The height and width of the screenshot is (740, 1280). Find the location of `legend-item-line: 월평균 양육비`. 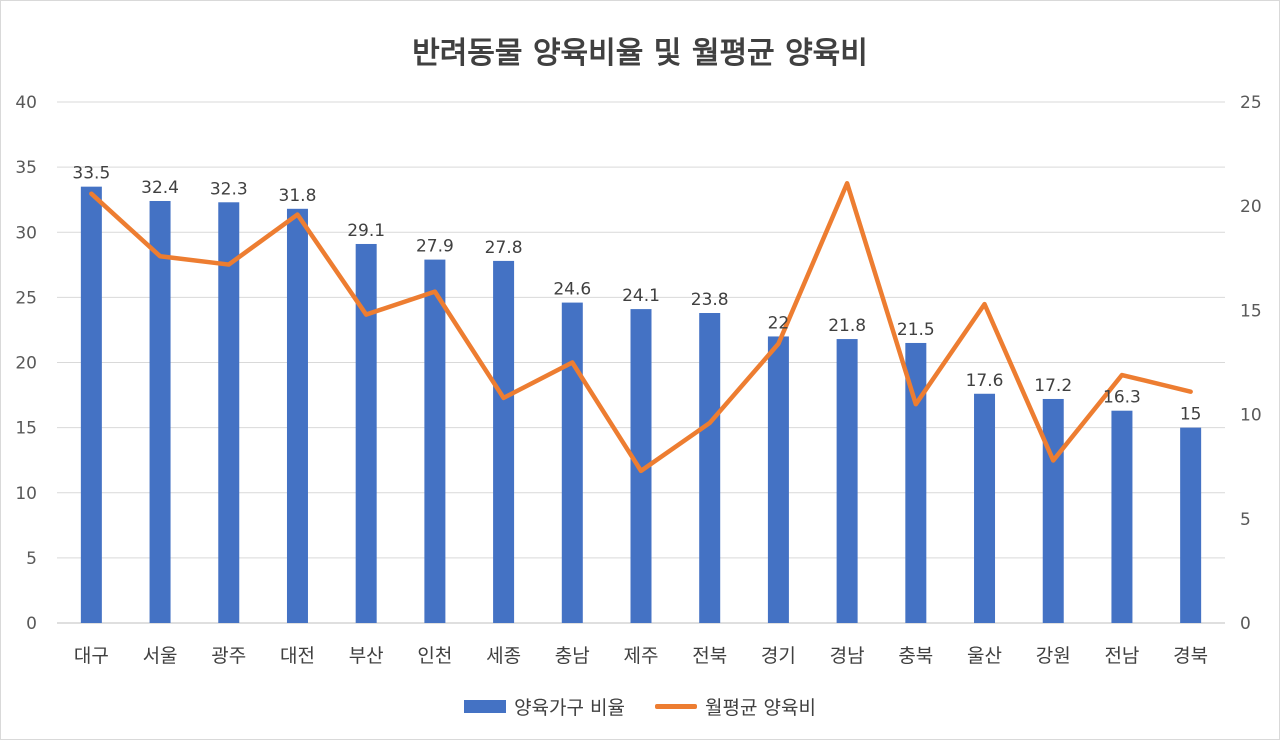

legend-item-line: 월평균 양육비 is located at coordinates (735, 706).